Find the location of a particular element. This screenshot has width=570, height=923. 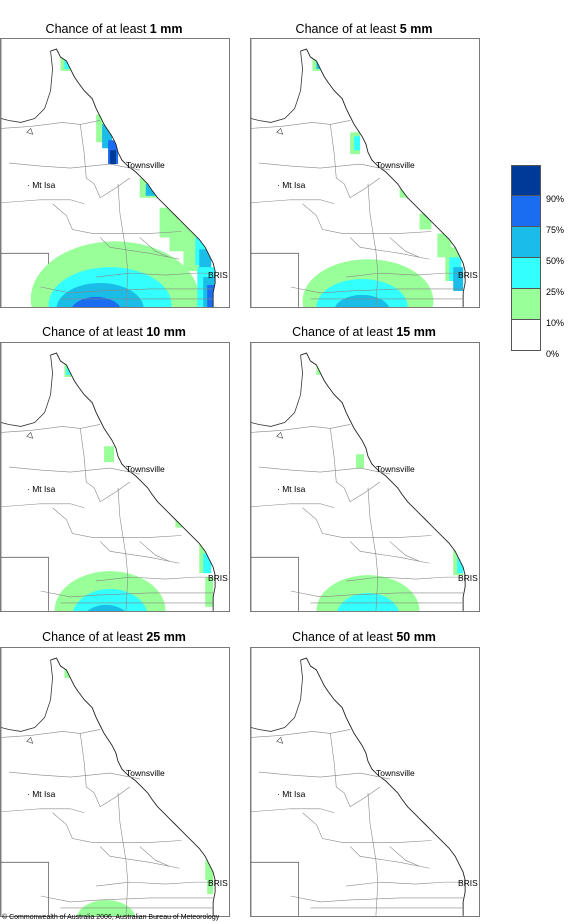

map-panel-5mm is located at coordinates (365, 173).